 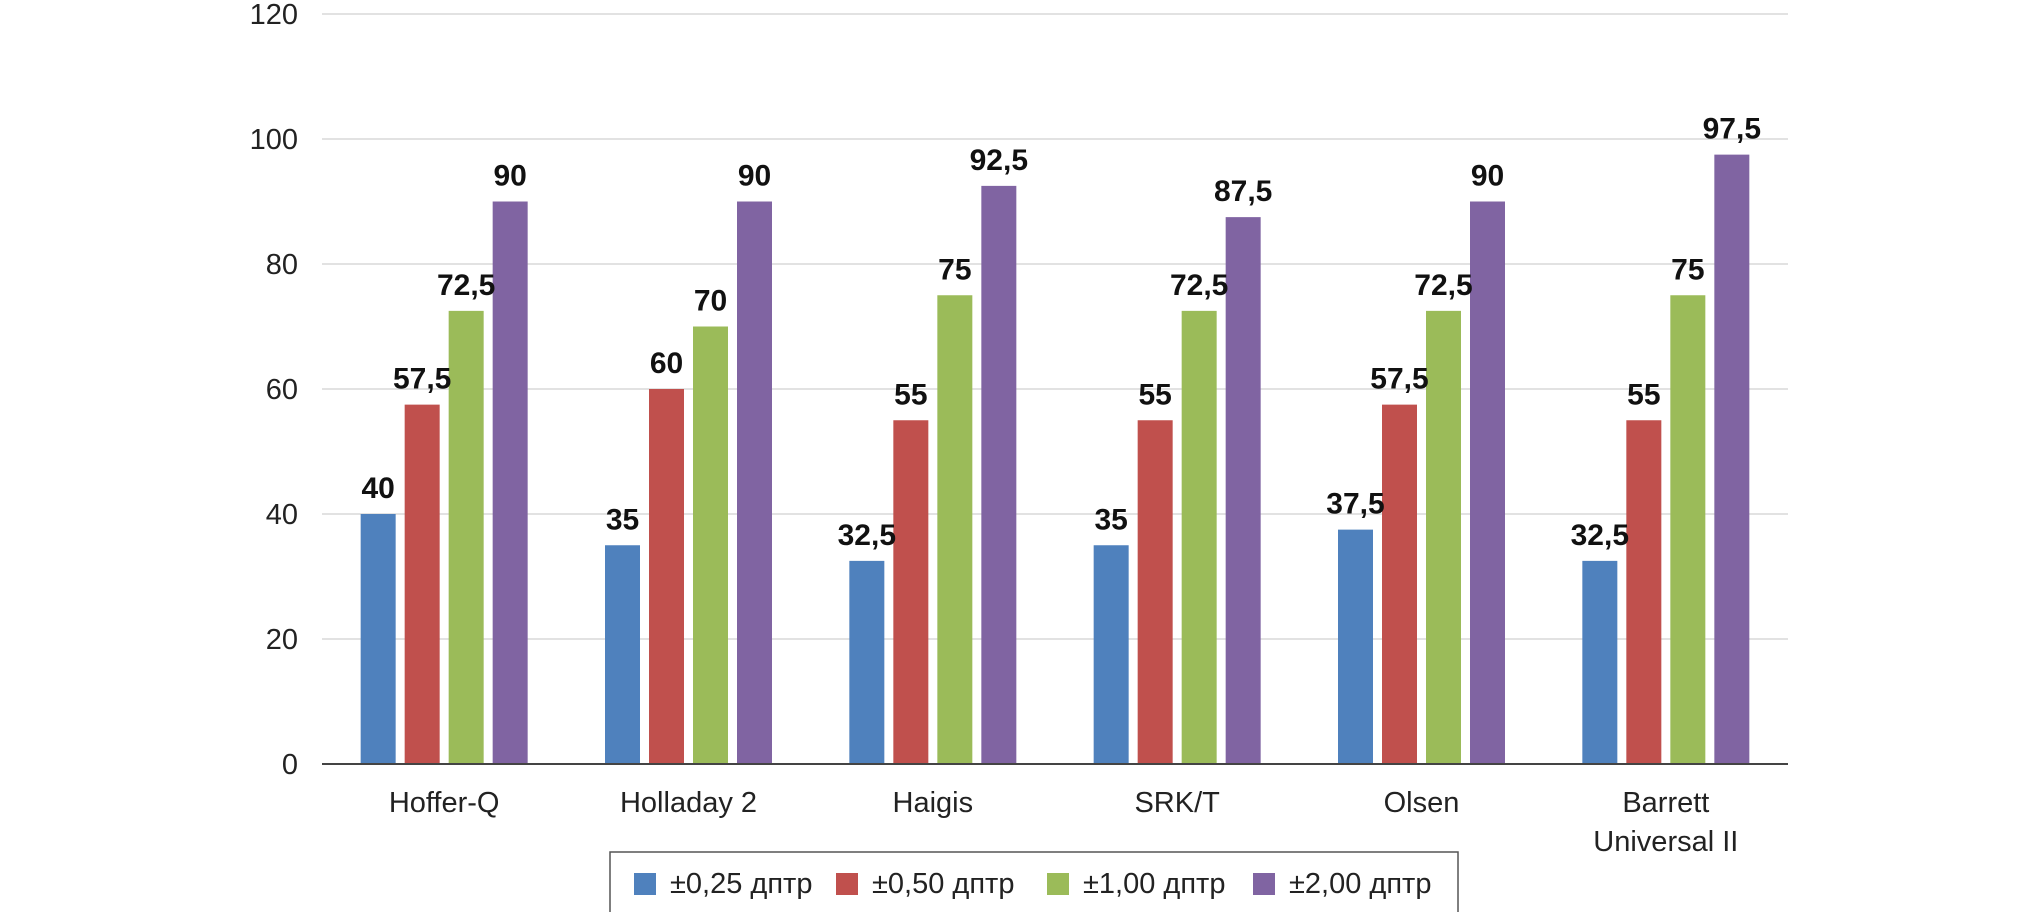 I want to click on x-category-label: Olsen, so click(x=1422, y=803).